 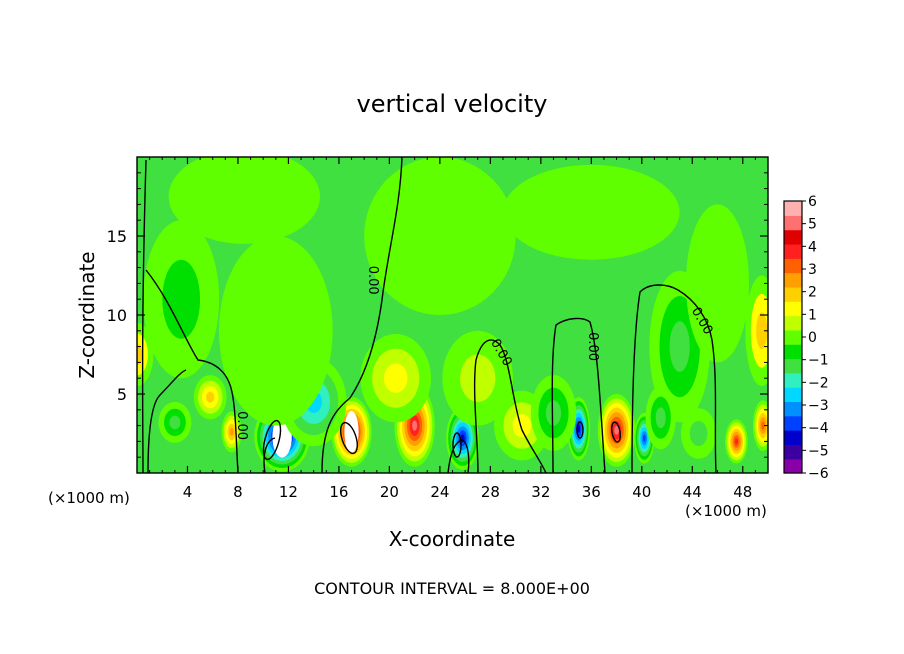 I want to click on x-tick-label: 28, so click(x=490, y=492).